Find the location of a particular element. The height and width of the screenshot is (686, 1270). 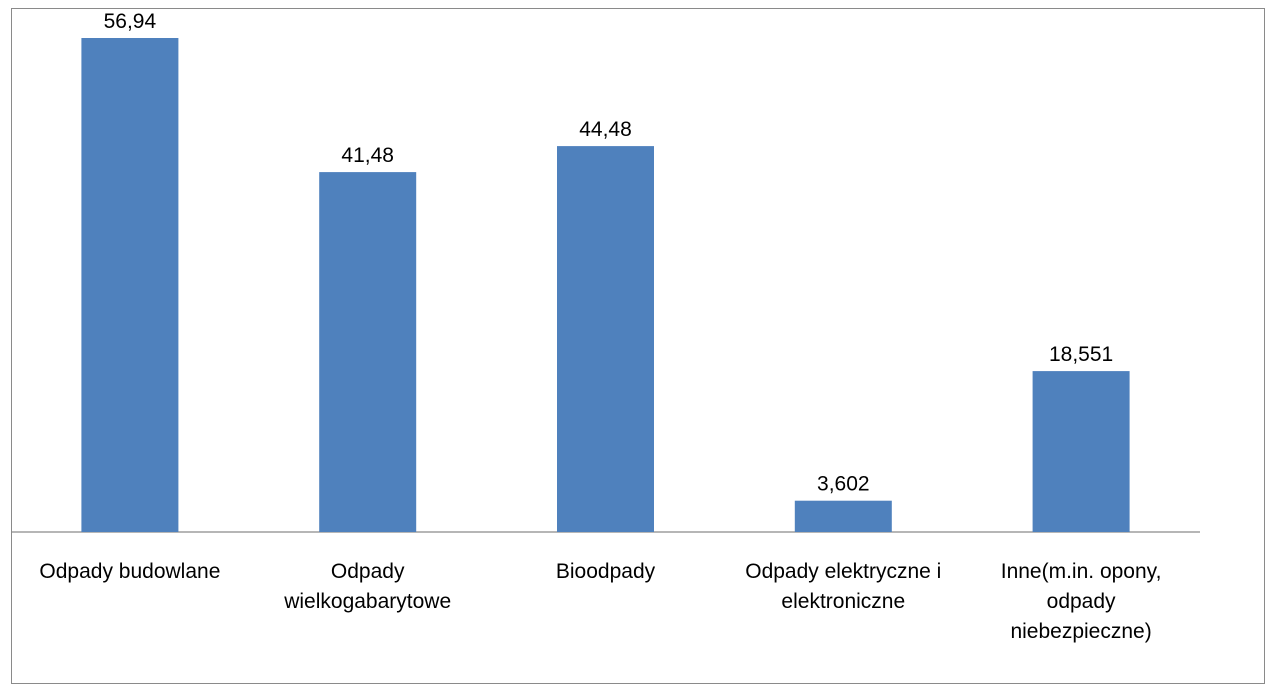

category-label-2: Odpady wielkogabarytowe is located at coordinates (367, 586).